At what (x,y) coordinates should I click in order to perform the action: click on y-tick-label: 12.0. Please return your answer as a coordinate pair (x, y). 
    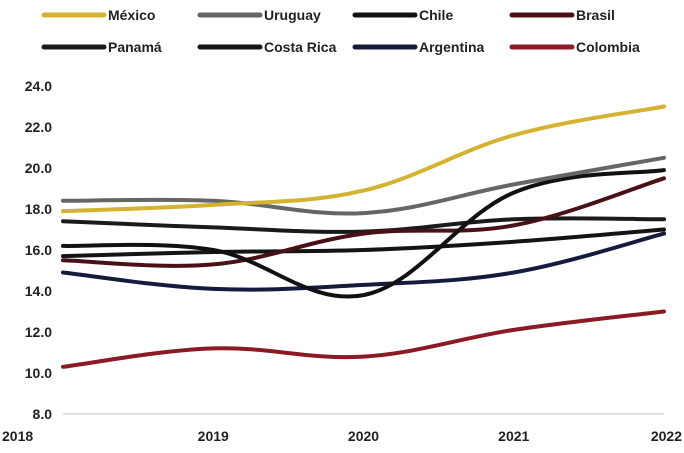
    Looking at the image, I should click on (38, 332).